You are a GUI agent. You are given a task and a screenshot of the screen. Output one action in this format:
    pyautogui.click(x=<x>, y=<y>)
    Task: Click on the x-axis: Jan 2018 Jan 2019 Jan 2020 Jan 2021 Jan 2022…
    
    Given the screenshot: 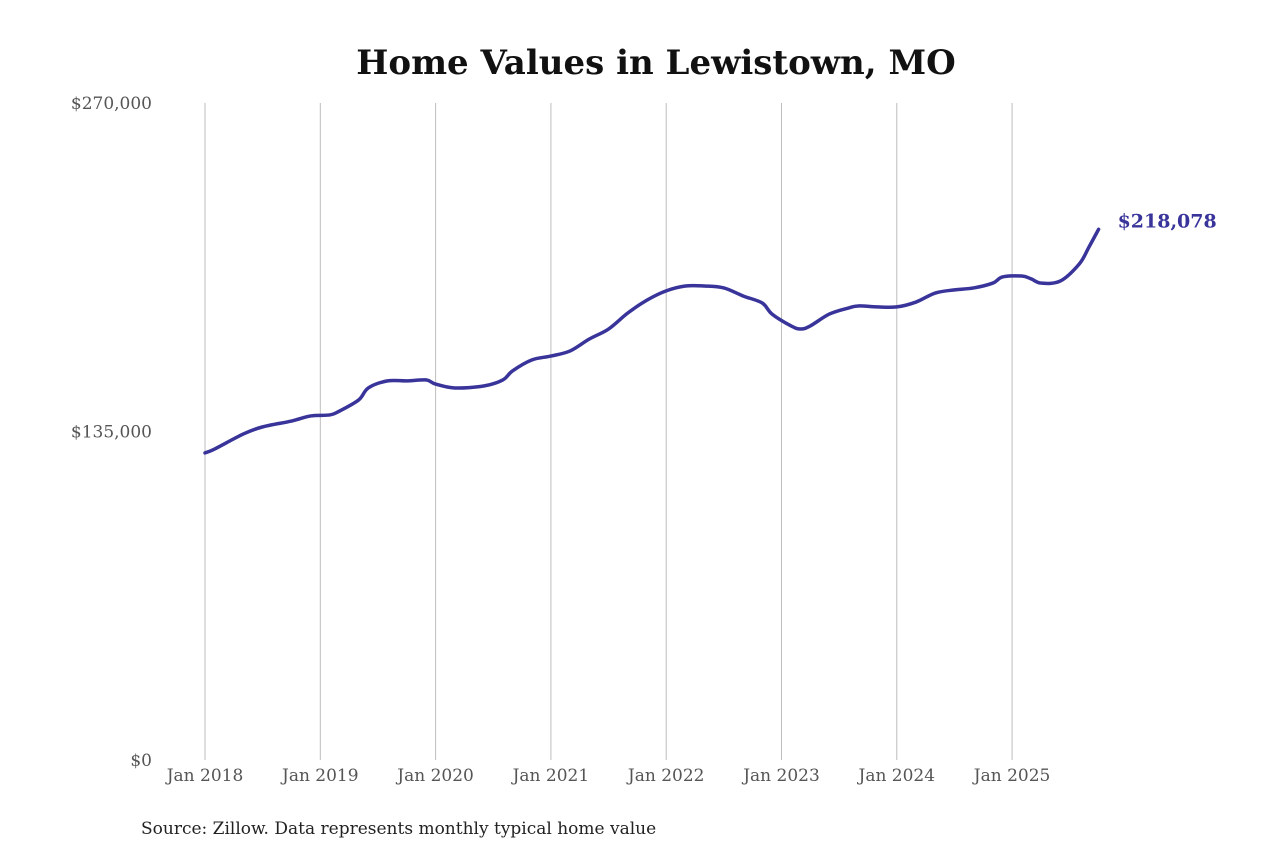 What is the action you would take?
    pyautogui.click(x=608, y=776)
    